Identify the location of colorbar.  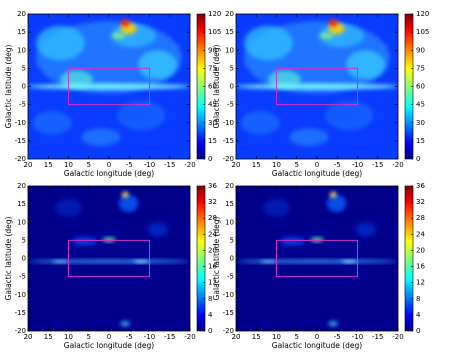
(201, 258).